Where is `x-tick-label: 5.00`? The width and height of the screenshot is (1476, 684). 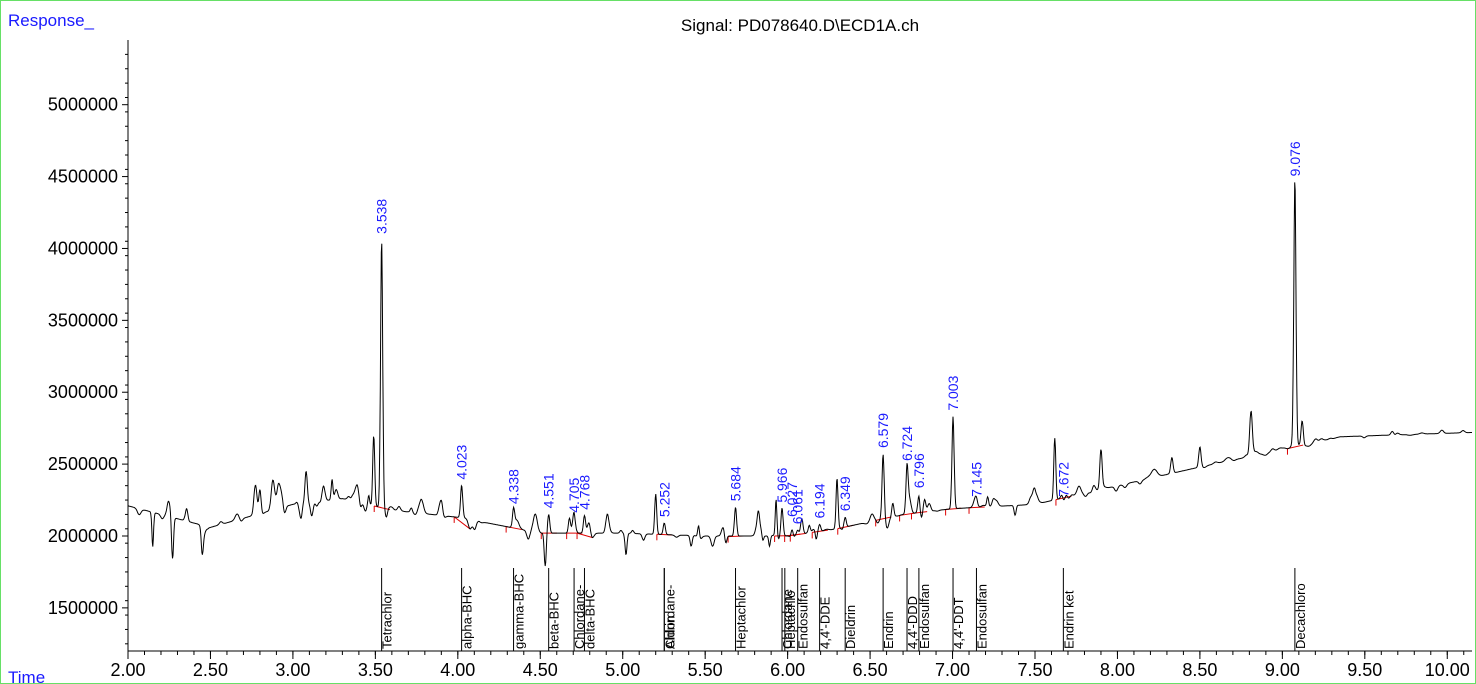 x-tick-label: 5.00 is located at coordinates (622, 670).